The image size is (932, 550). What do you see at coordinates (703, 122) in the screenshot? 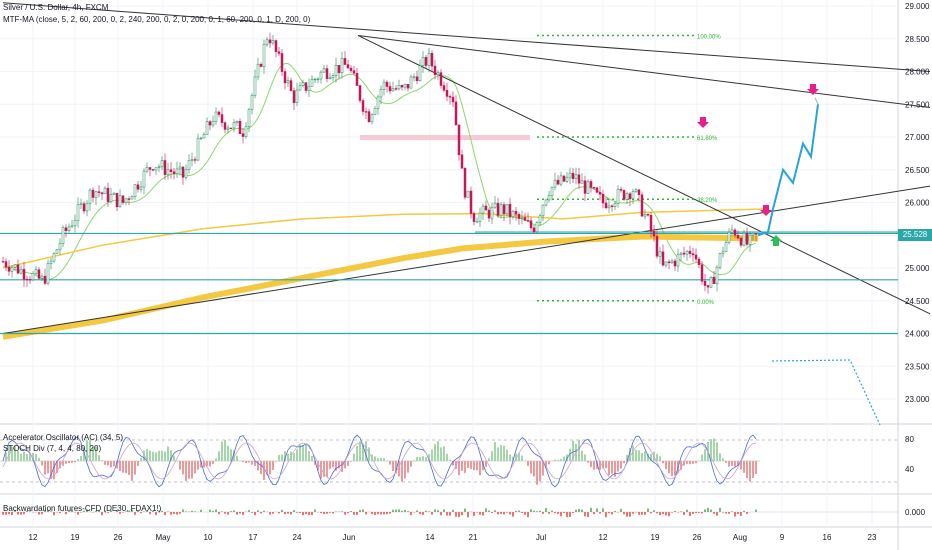
I see `arrow-down-icon` at bounding box center [703, 122].